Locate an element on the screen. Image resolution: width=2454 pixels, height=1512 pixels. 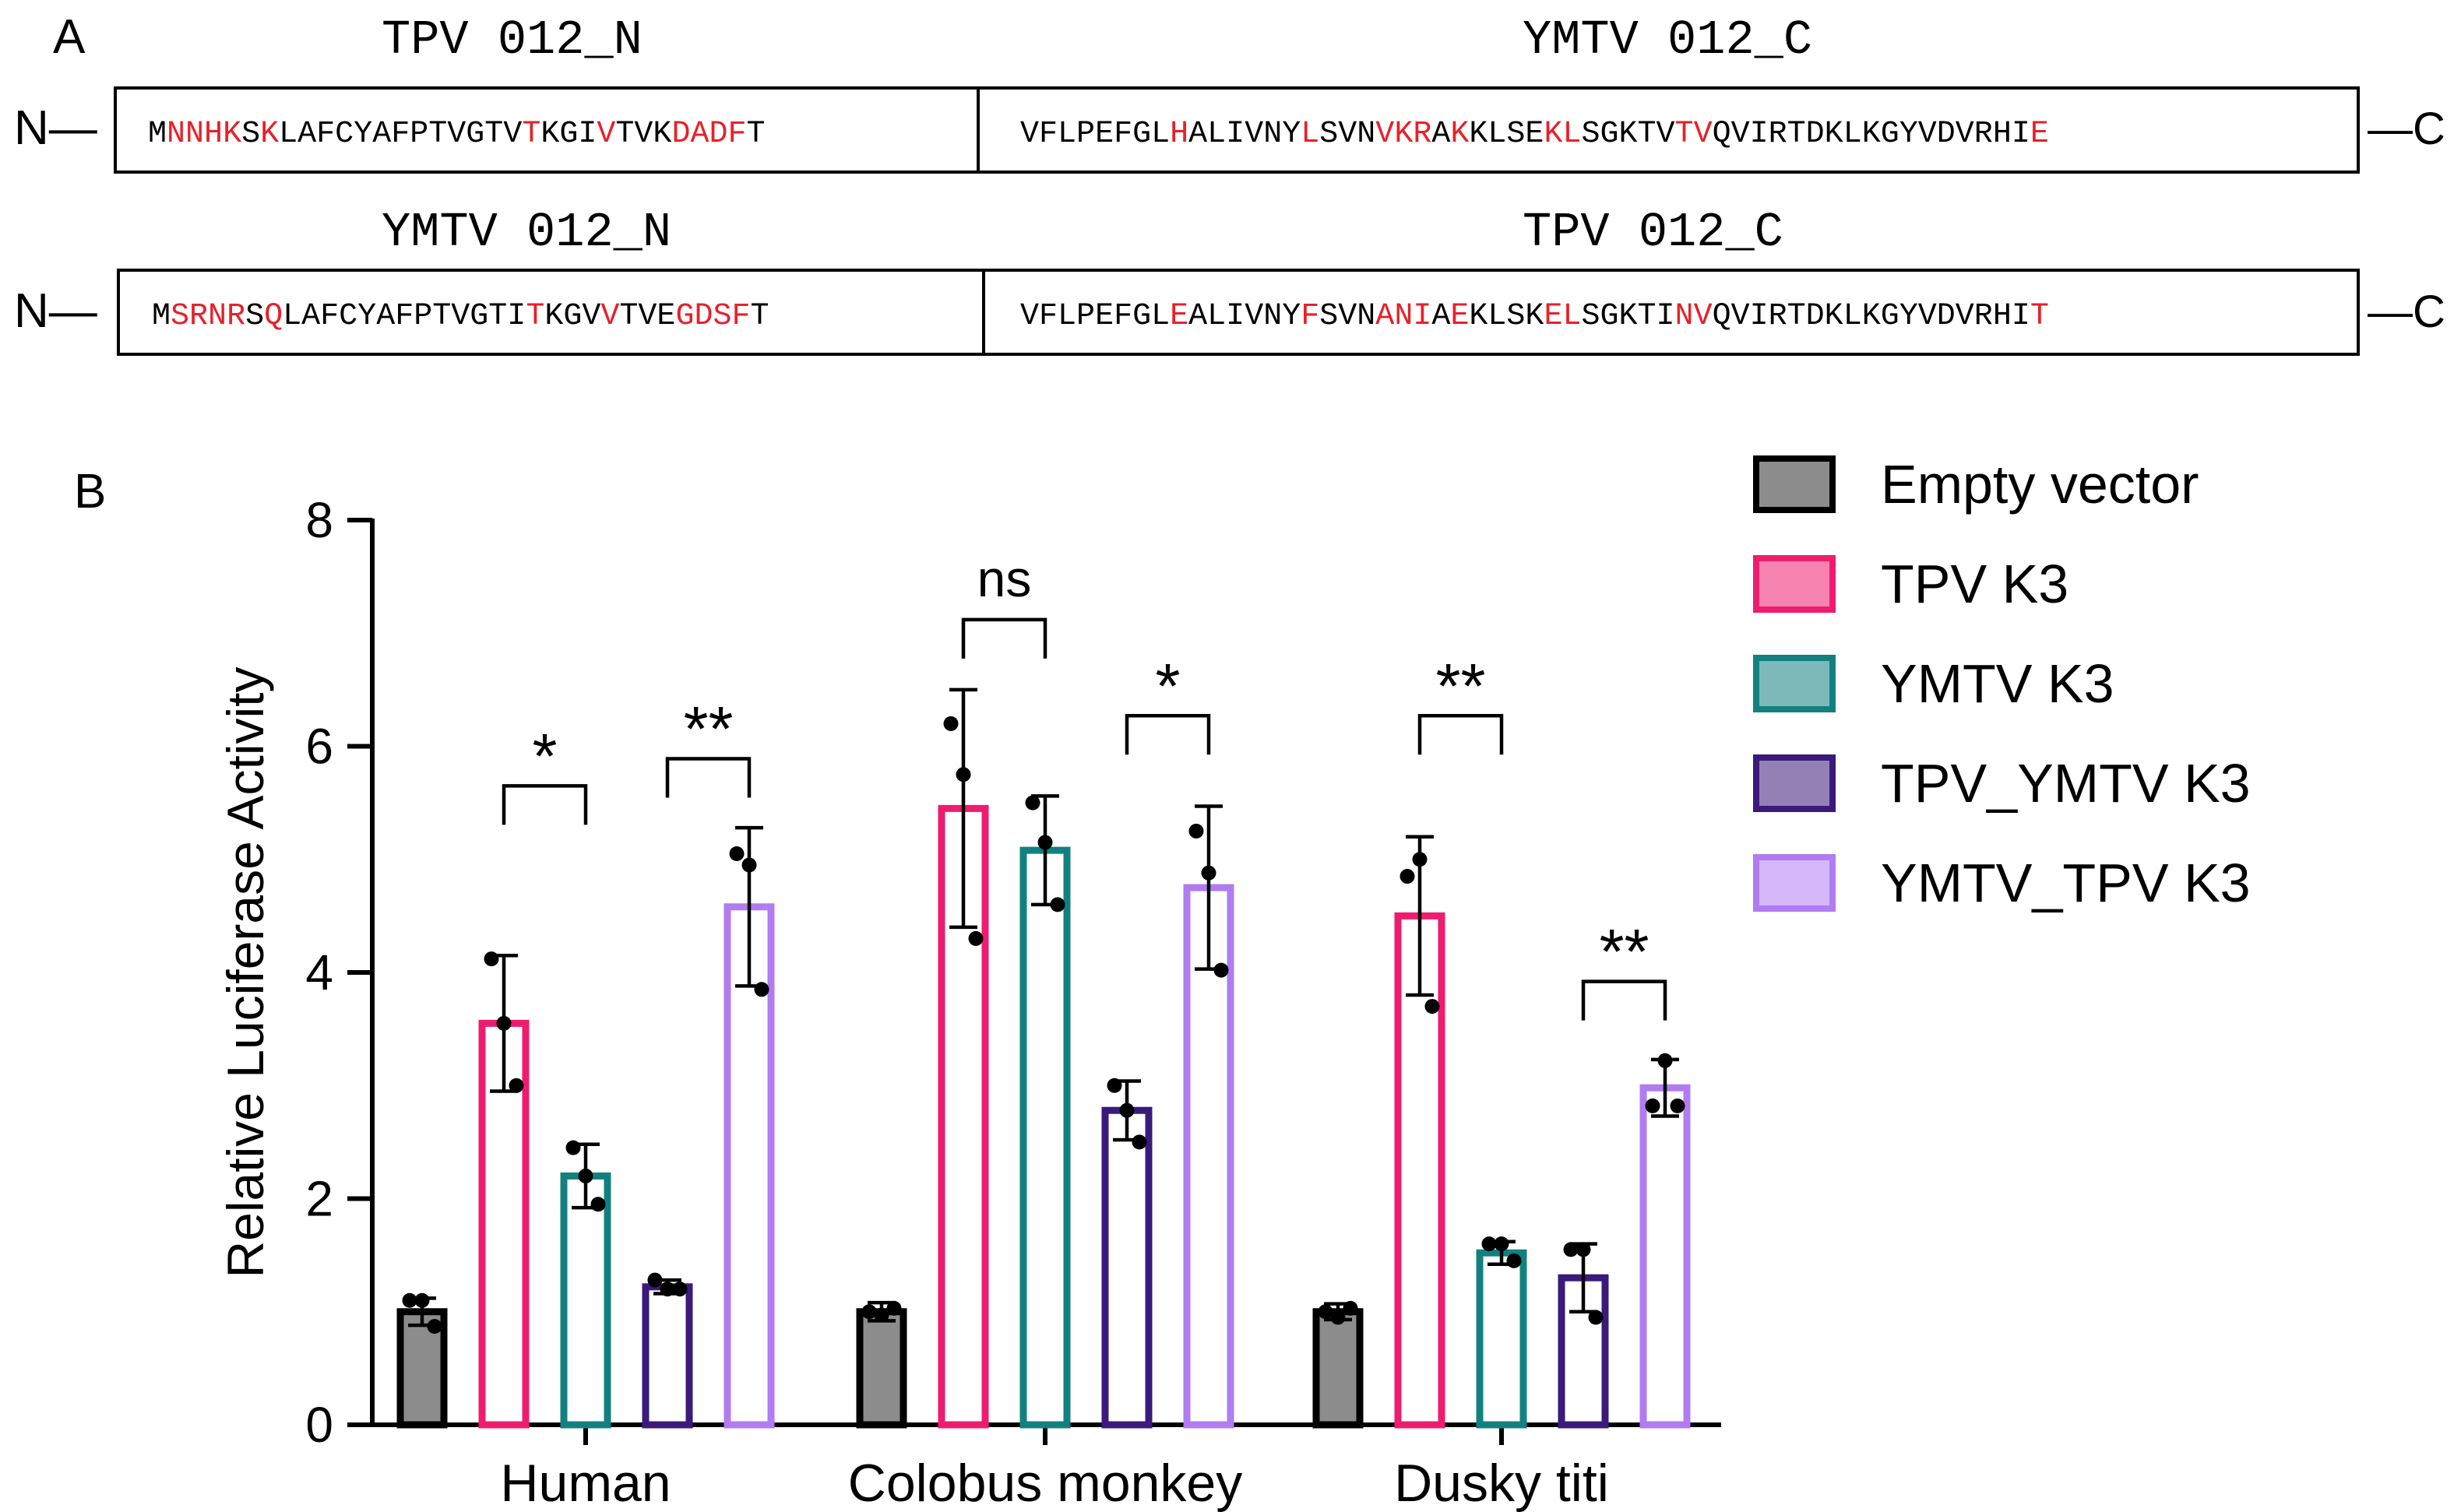
y-tick-label: 4 is located at coordinates (319, 972).